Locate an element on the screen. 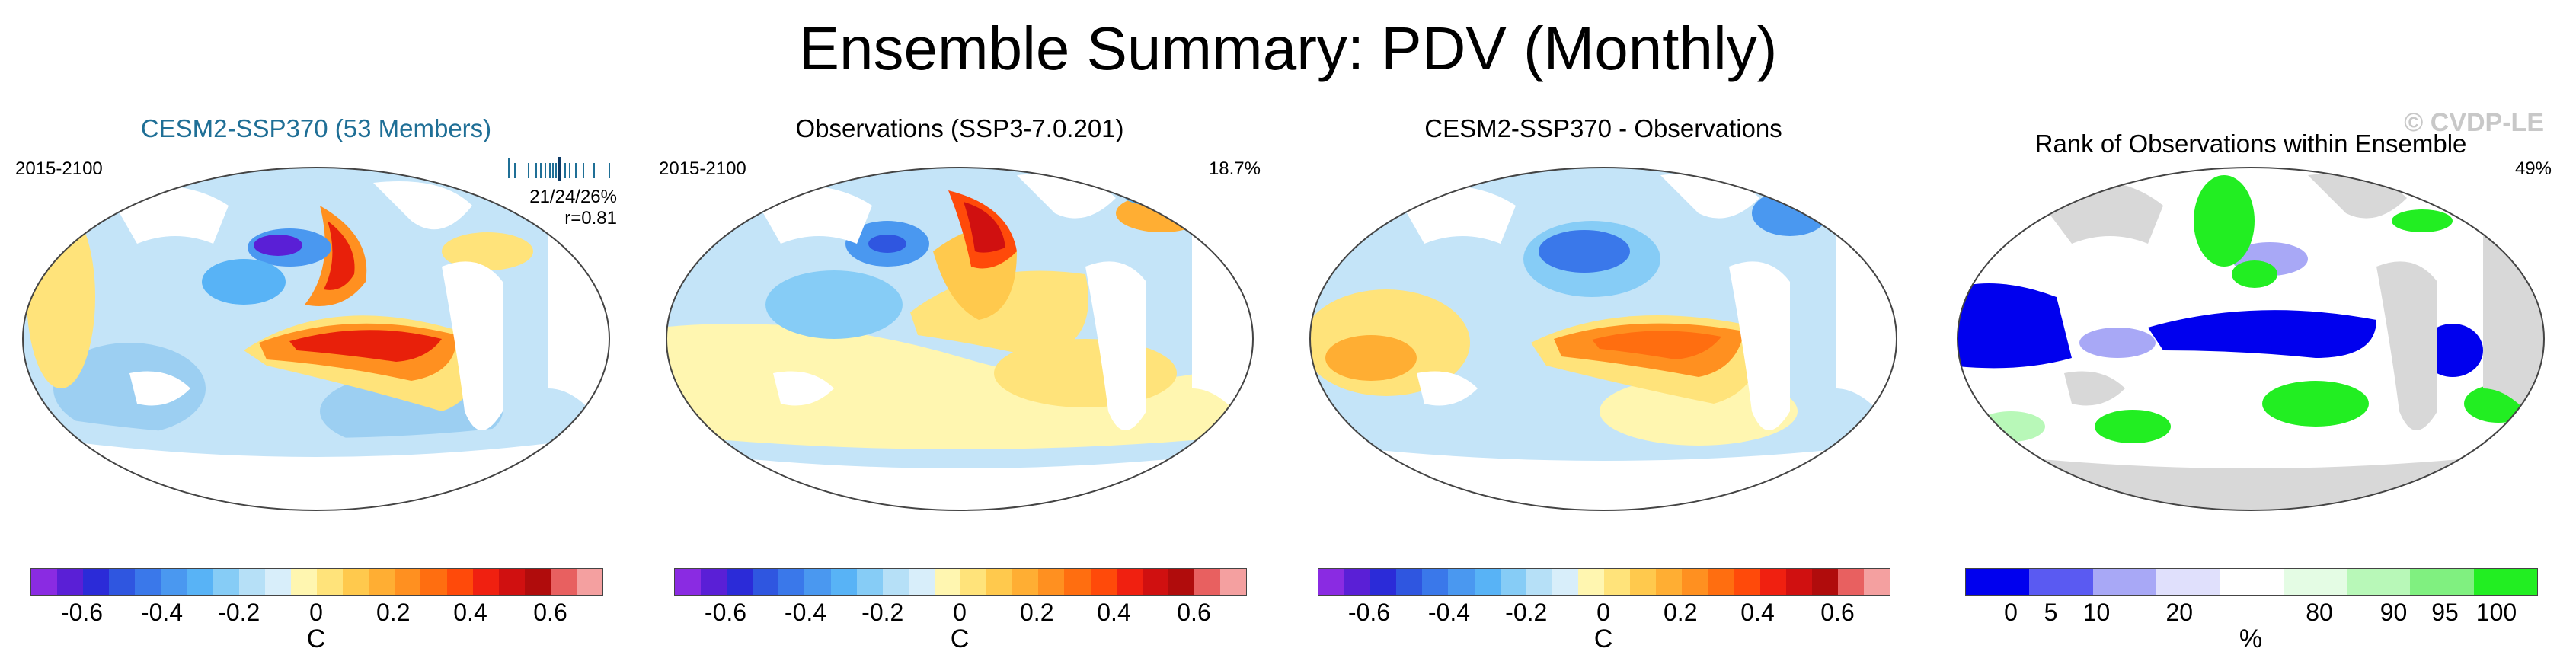 The image size is (2576, 671). map-observations is located at coordinates (960, 339).